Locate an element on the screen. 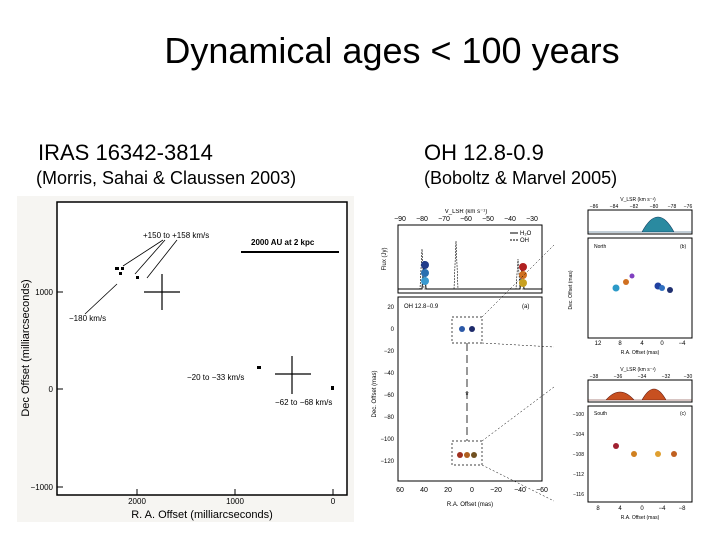 This screenshot has height=540, width=720. map-y-tick: 20 is located at coordinates (390, 308).